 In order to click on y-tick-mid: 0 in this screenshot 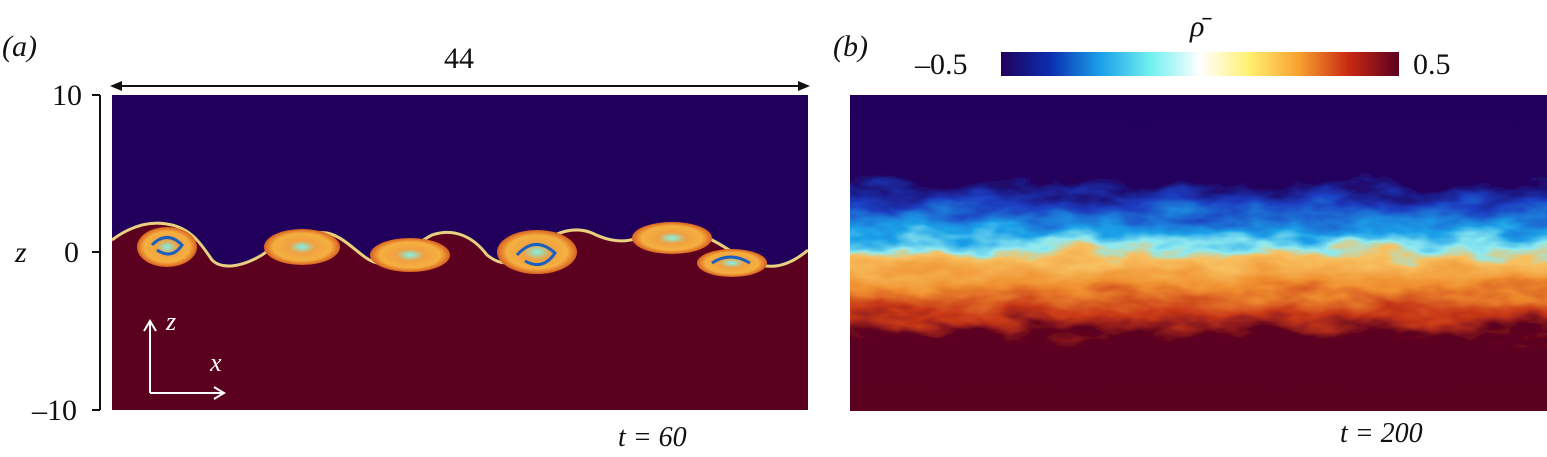, I will do `click(71, 252)`.